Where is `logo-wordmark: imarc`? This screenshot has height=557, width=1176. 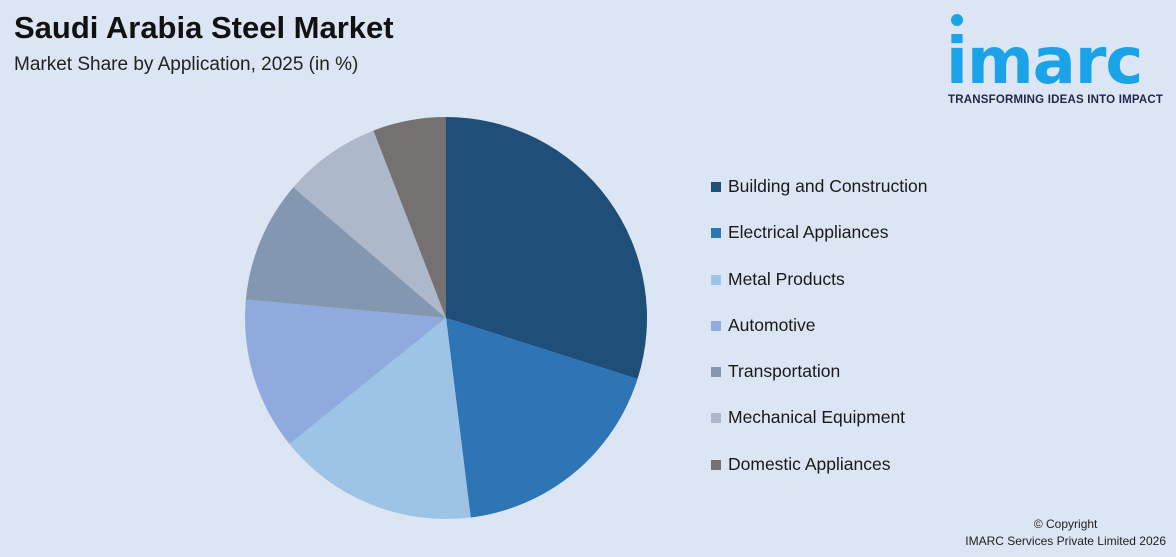
logo-wordmark: imarc is located at coordinates (1044, 62).